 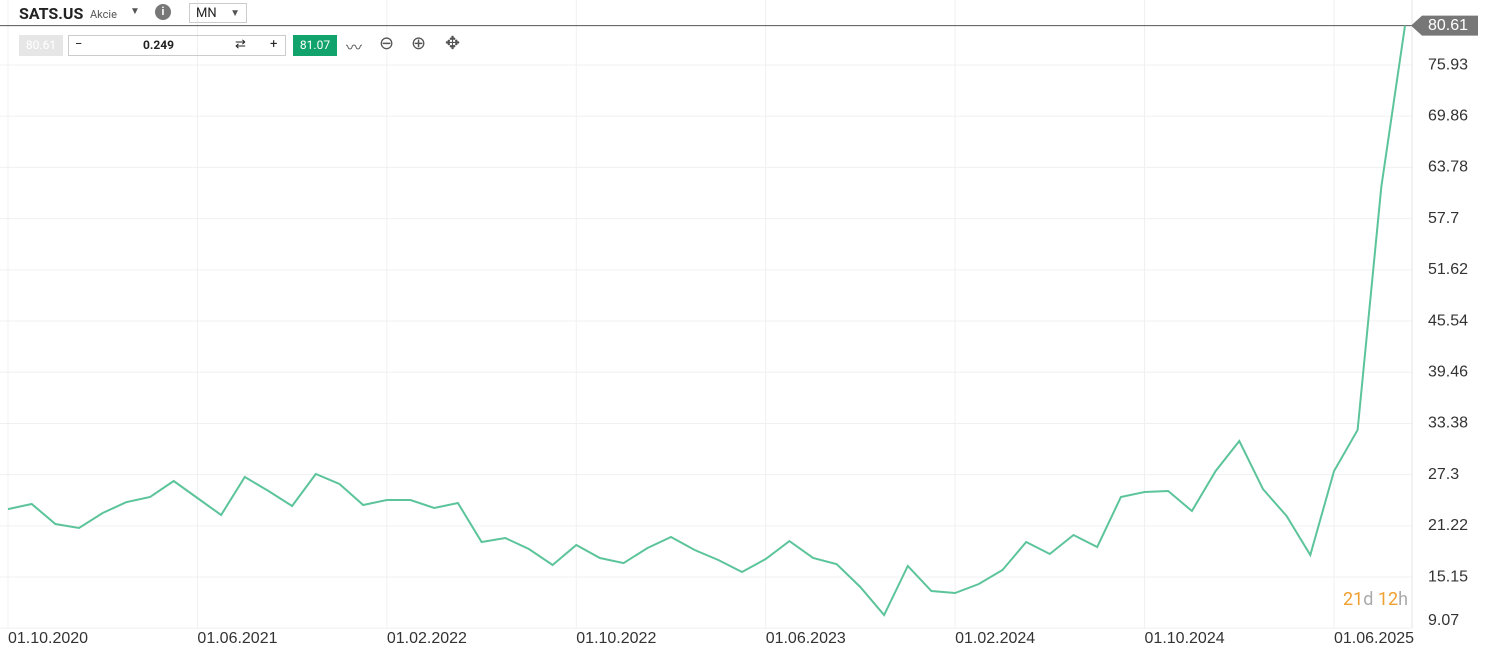 I want to click on y-tick-label: 21.22, so click(x=1448, y=525).